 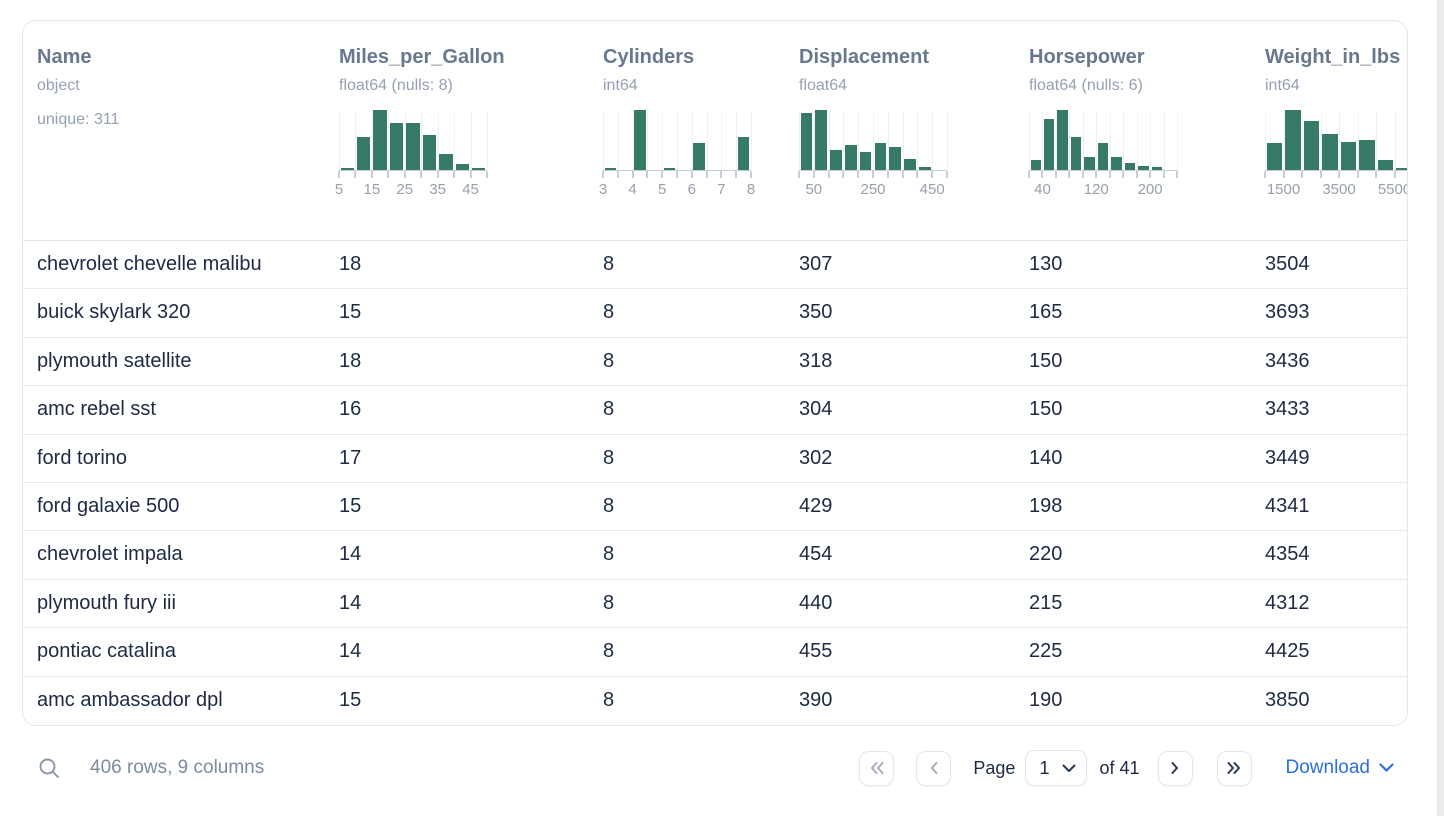 I want to click on axis-tick-label: 5500, so click(x=1392, y=189).